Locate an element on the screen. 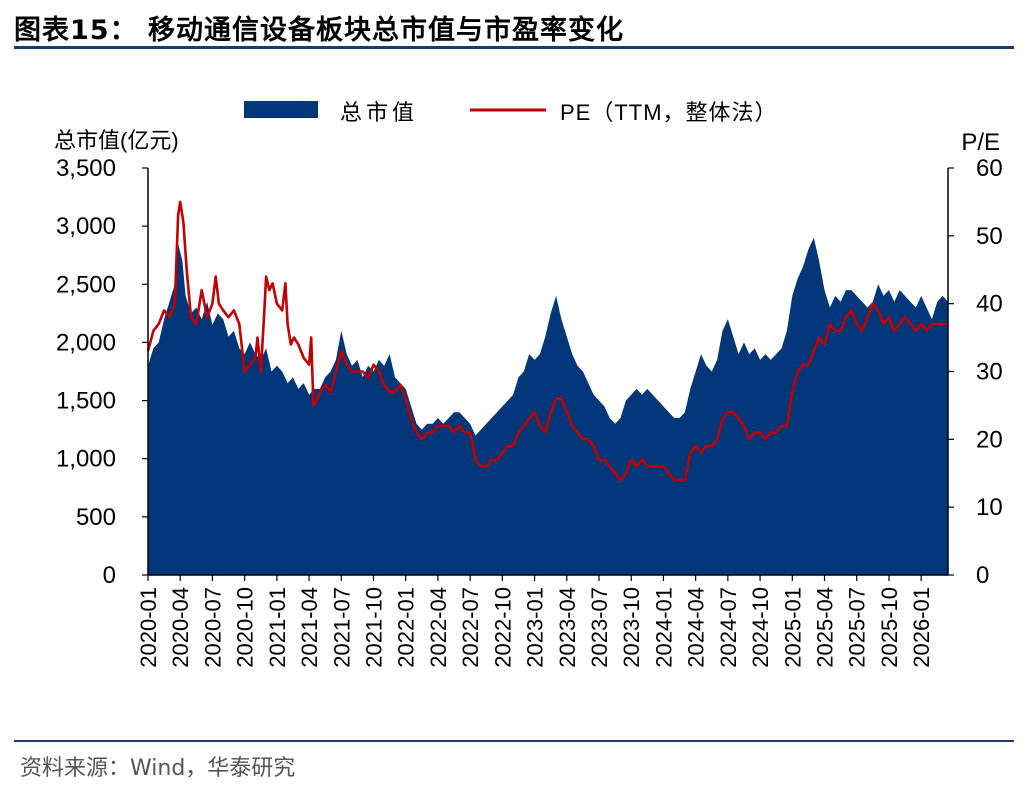 This screenshot has width=1036, height=792. x-tick-label: 2020-10 is located at coordinates (245, 627).